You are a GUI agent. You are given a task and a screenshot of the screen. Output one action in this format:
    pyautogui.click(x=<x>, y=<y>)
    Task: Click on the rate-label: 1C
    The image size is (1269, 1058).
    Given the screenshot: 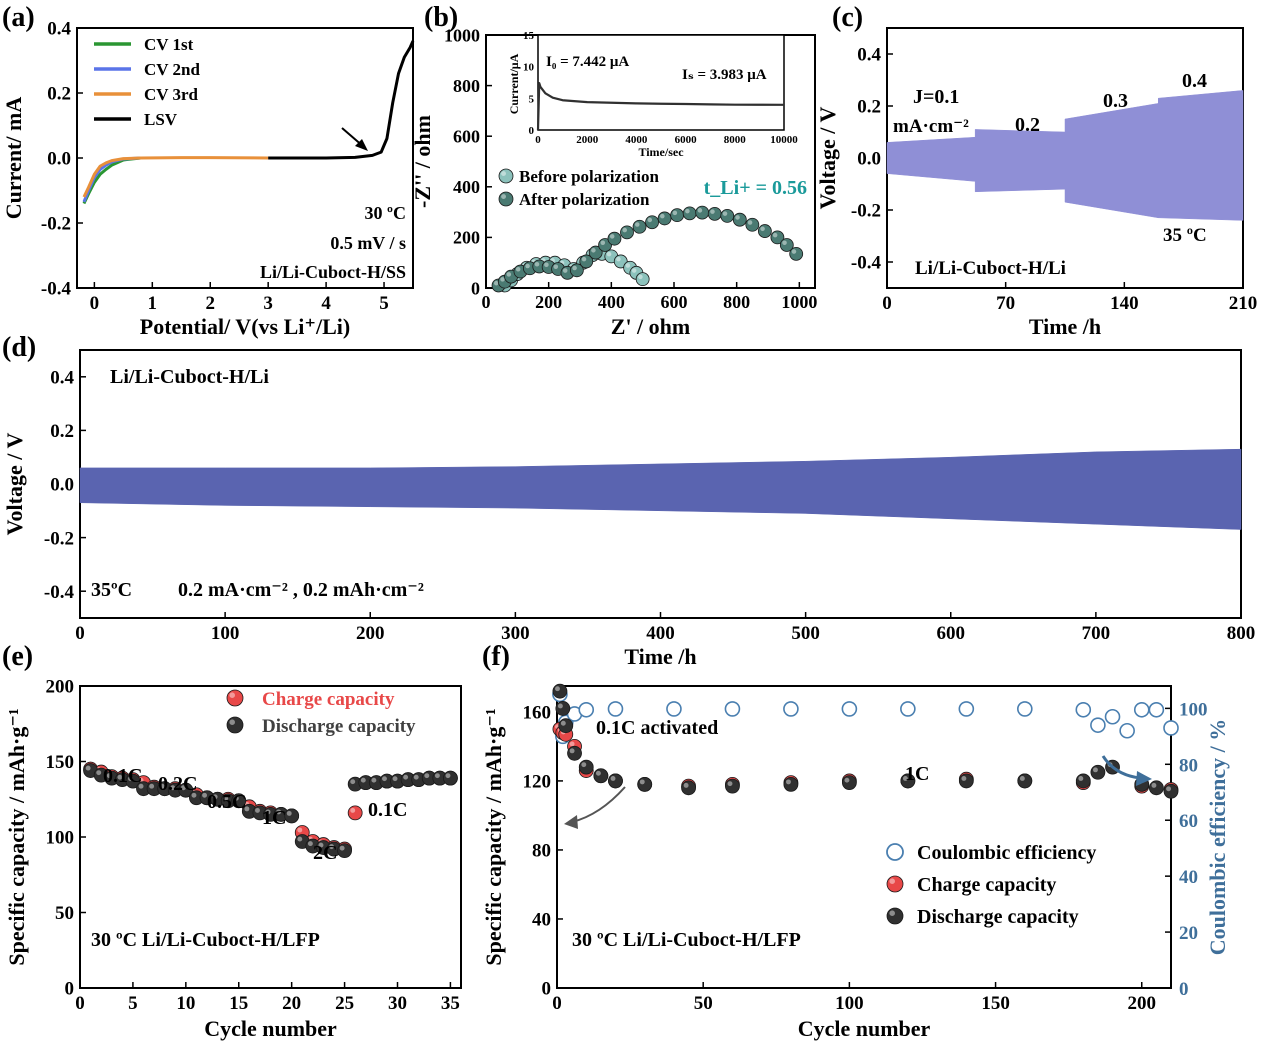 What is the action you would take?
    pyautogui.click(x=274, y=818)
    